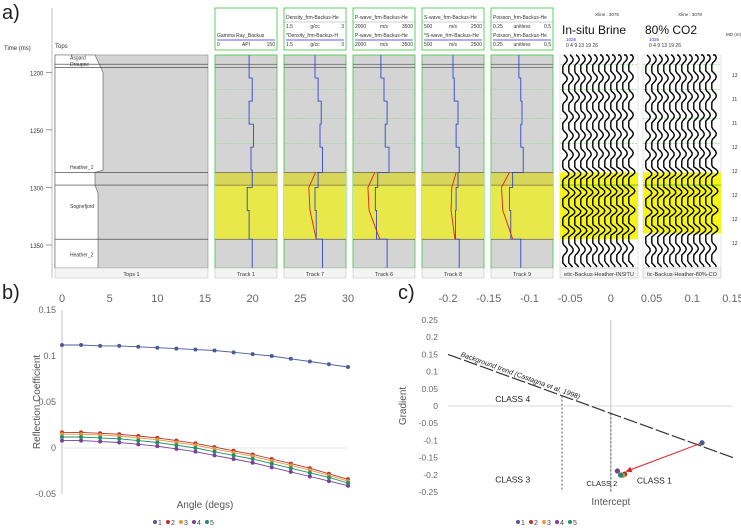  What do you see at coordinates (312, 18) in the screenshot?
I see `track-title: Density_frm-Backus-He` at bounding box center [312, 18].